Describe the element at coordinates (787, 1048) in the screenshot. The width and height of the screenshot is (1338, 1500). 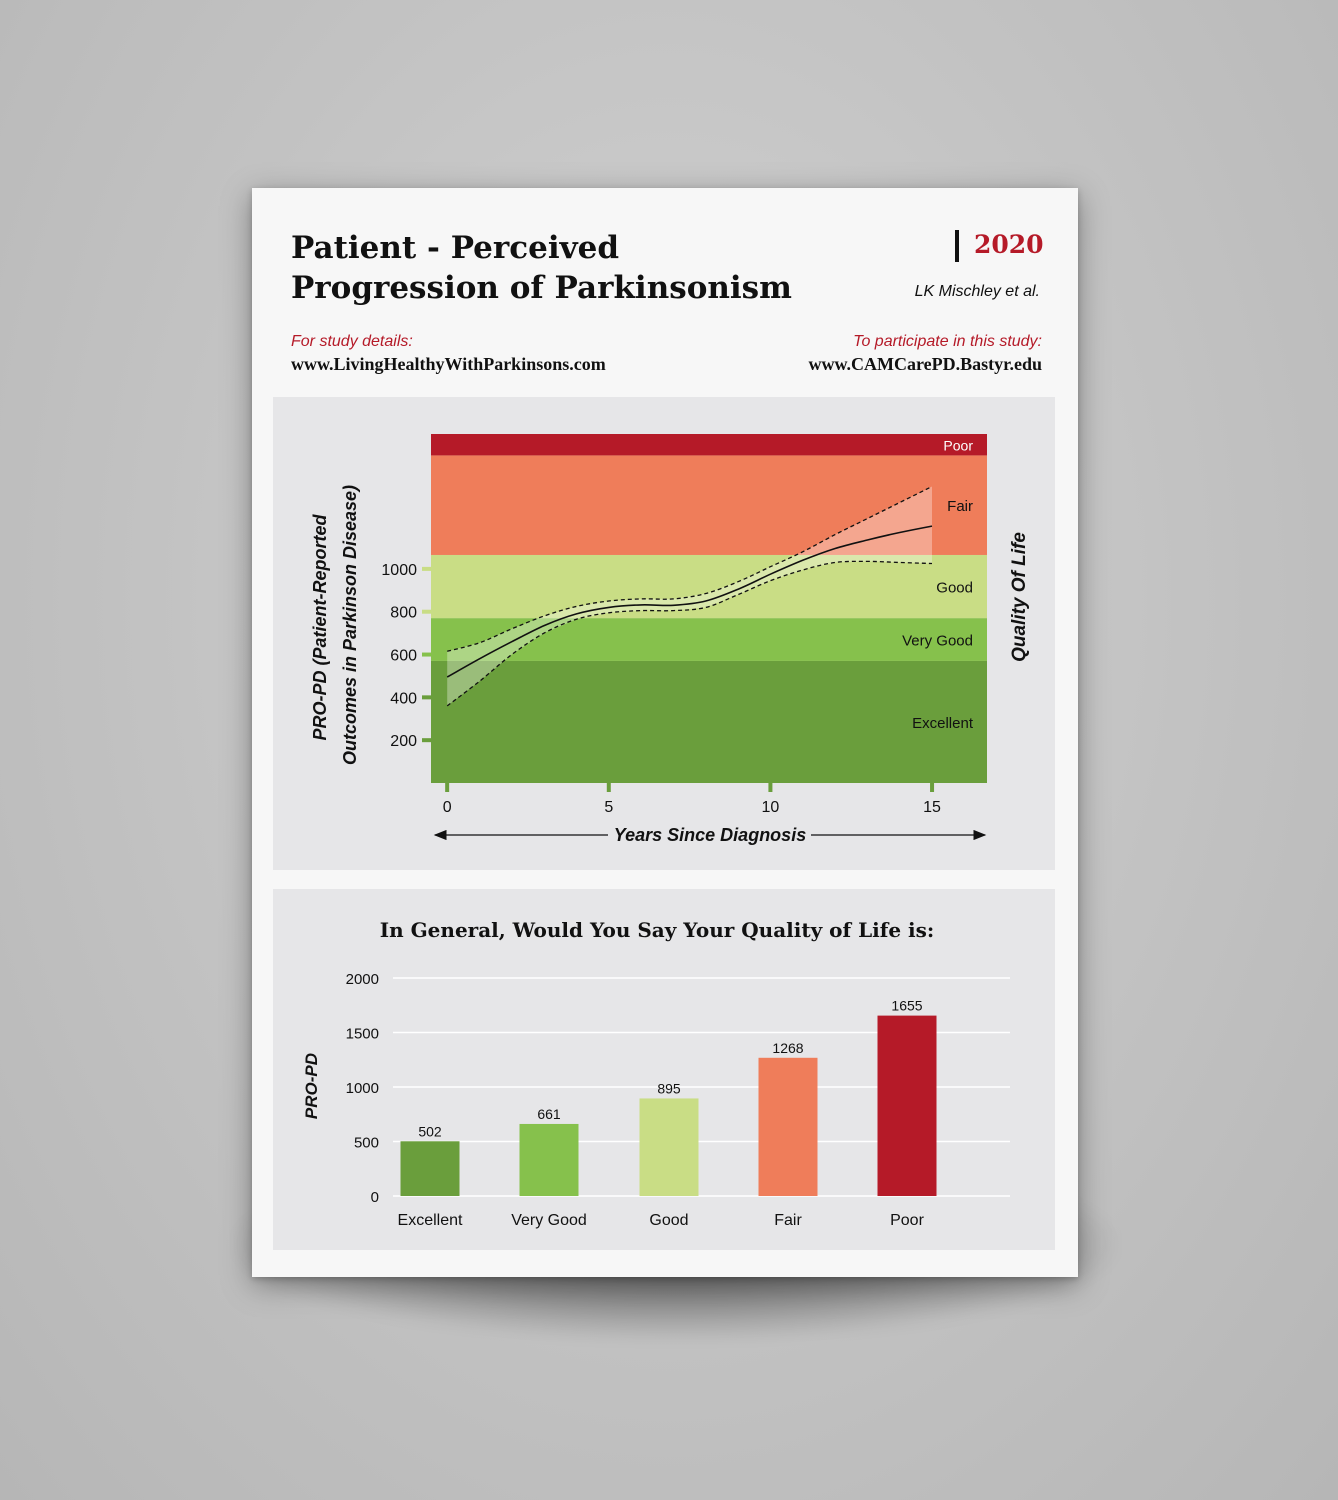
I see `bar-value-fair: 1268` at that location.